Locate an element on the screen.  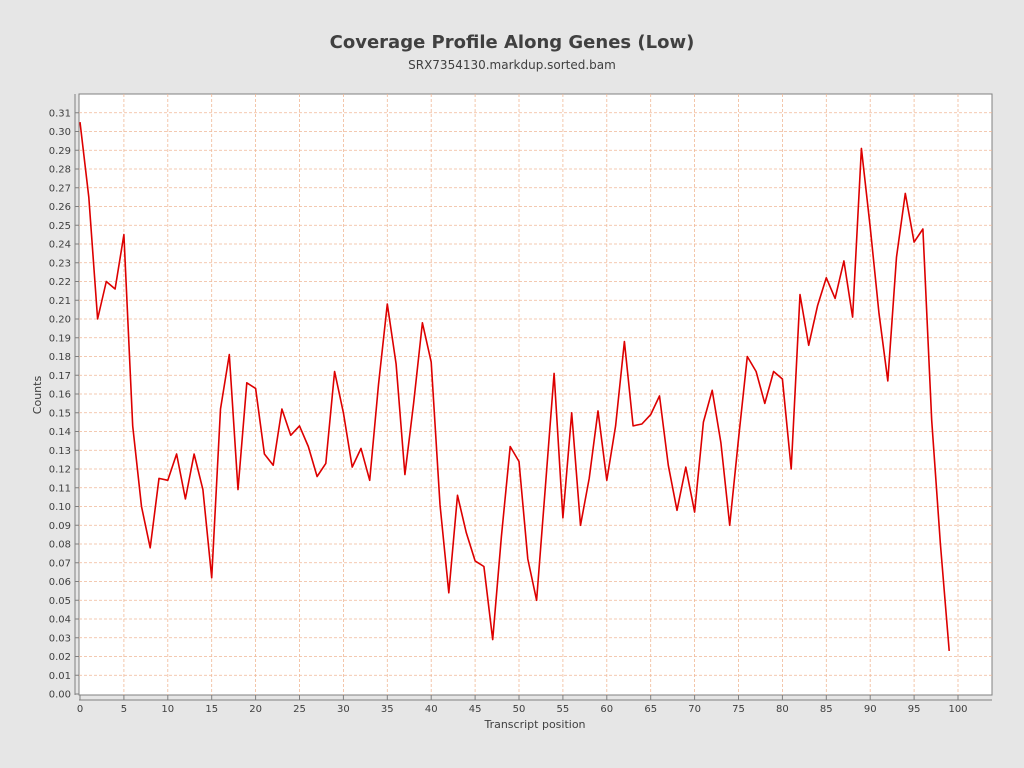
y-tick-label: 0.09 is located at coordinates (60, 526).